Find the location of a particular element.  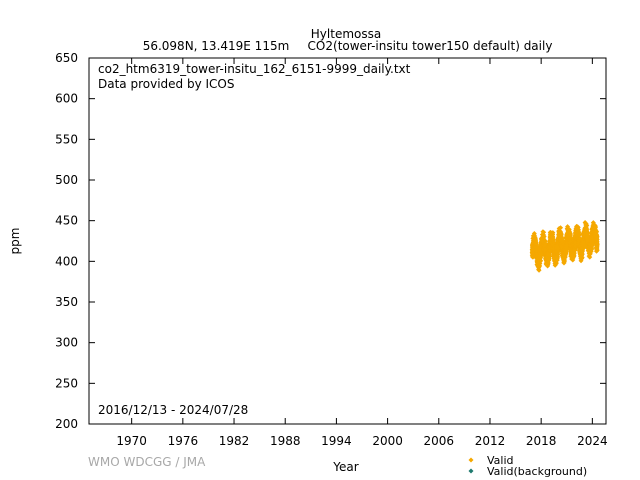

y-axis-label: ppm is located at coordinates (15, 241).